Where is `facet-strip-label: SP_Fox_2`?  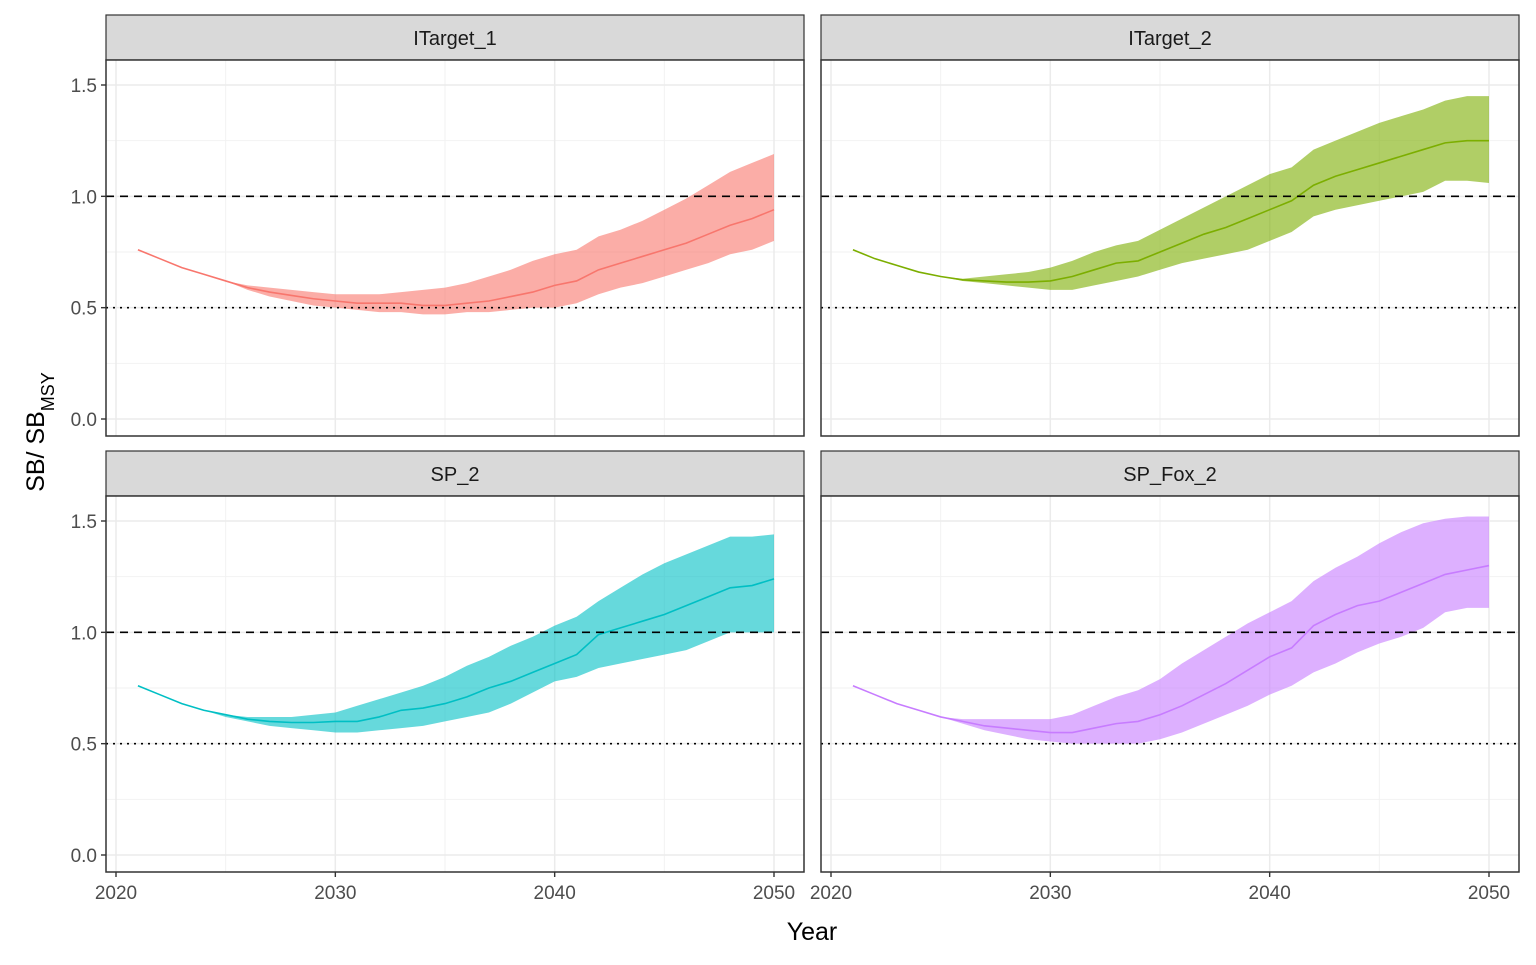
facet-strip-label: SP_Fox_2 is located at coordinates (1169, 475).